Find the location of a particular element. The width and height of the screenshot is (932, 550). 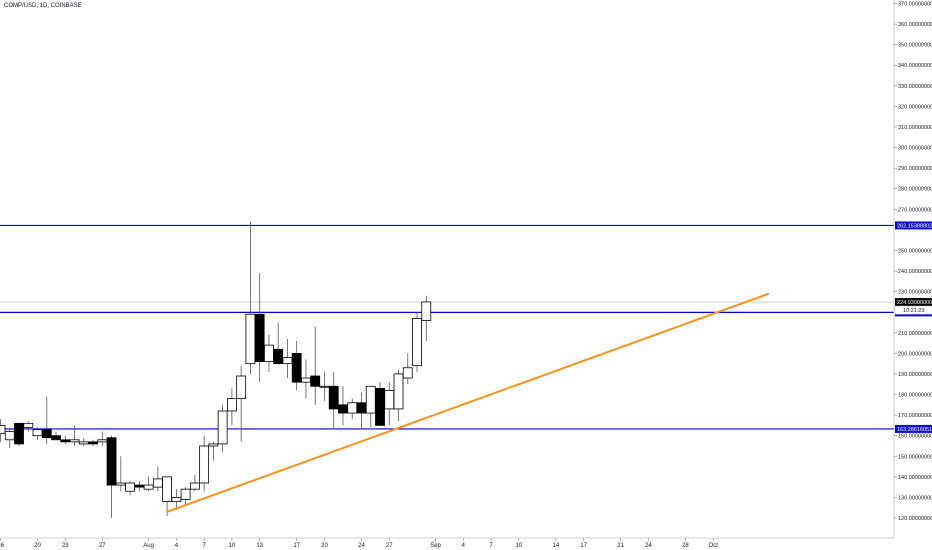

level-price-label-bg is located at coordinates (913, 225).